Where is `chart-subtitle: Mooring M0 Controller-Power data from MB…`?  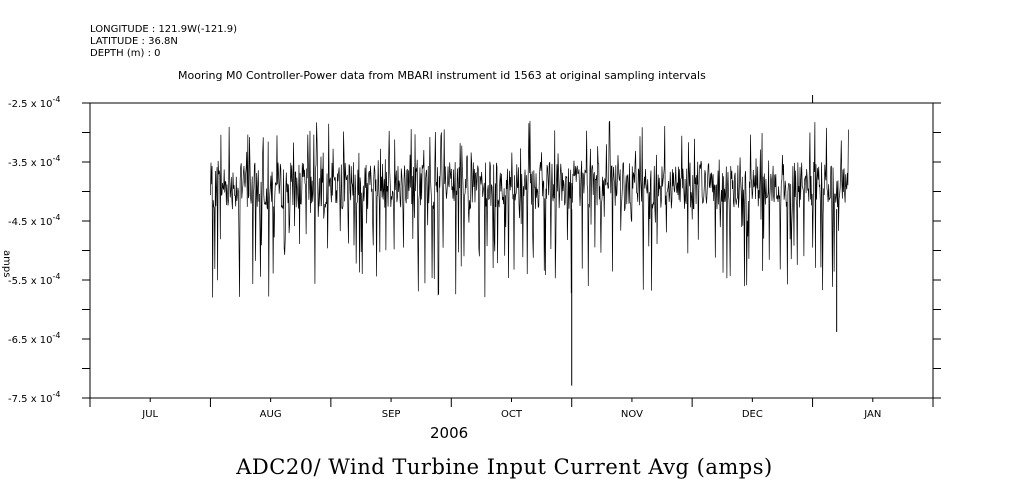 chart-subtitle: Mooring M0 Controller-Power data from MB… is located at coordinates (442, 75).